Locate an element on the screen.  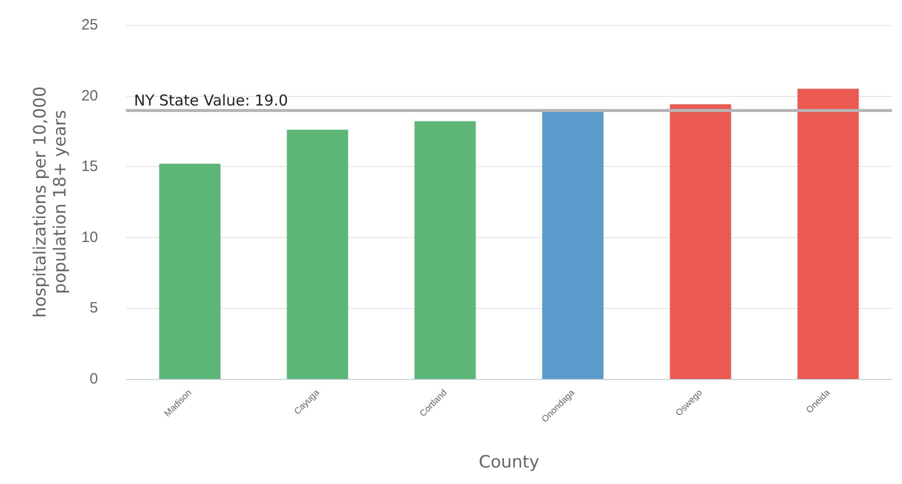
y-tick-label: 25 is located at coordinates (89, 25).